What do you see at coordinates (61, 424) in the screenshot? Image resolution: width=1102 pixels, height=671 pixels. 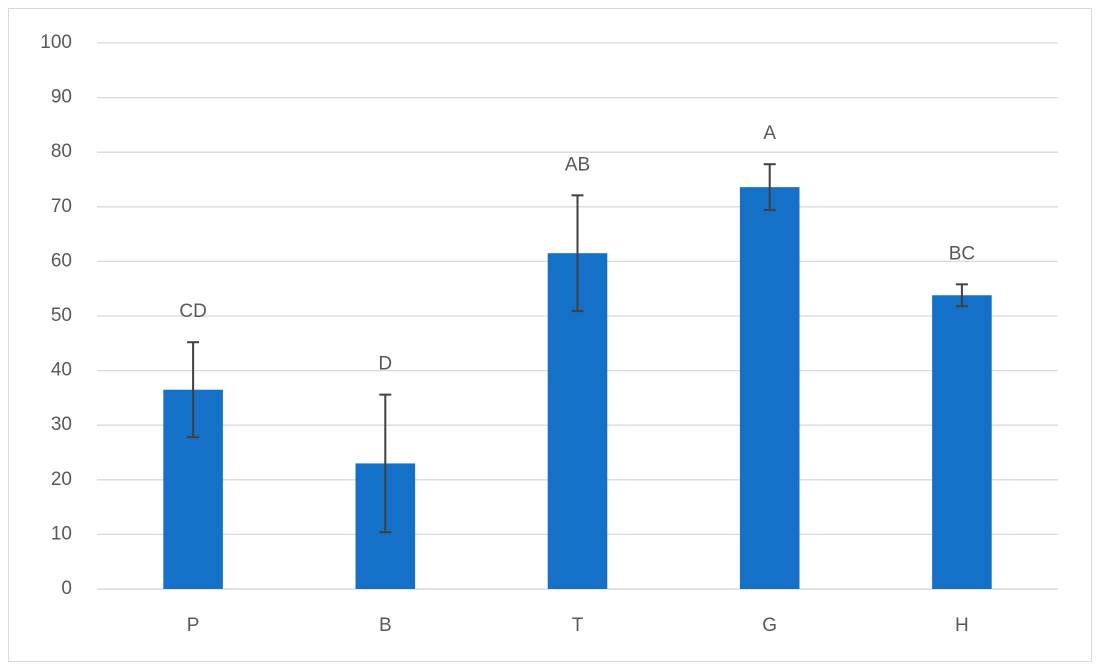 I see `y-tick-label: 30` at bounding box center [61, 424].